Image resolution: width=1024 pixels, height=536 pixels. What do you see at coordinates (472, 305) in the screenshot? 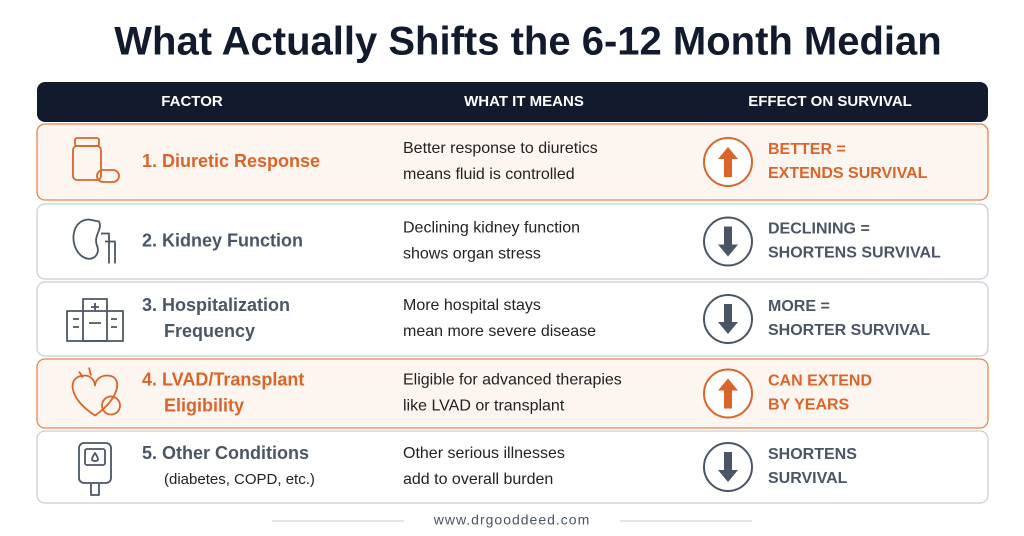
I see `meaning-text: More hospital stays` at bounding box center [472, 305].